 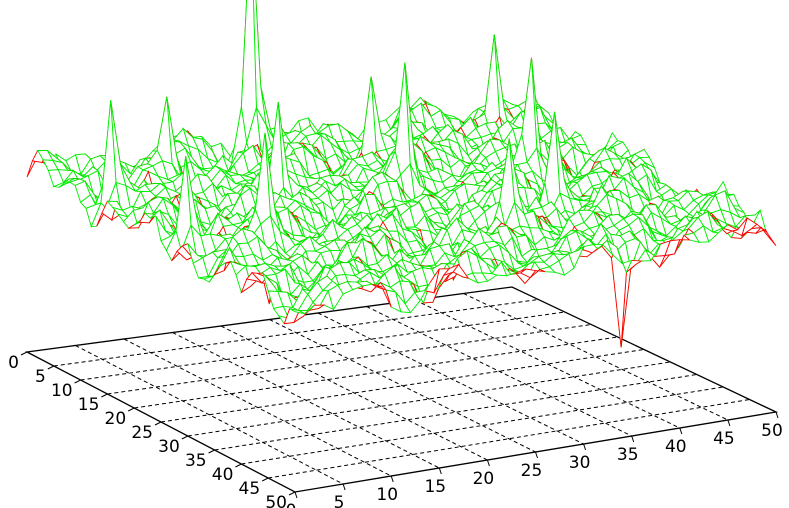 What do you see at coordinates (116, 419) in the screenshot?
I see `x-tick-label: 20` at bounding box center [116, 419].